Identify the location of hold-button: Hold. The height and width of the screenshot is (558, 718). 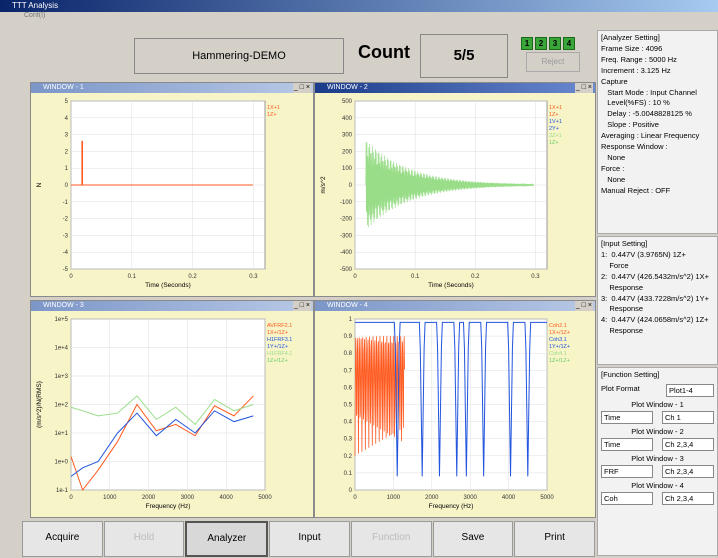
(144, 539).